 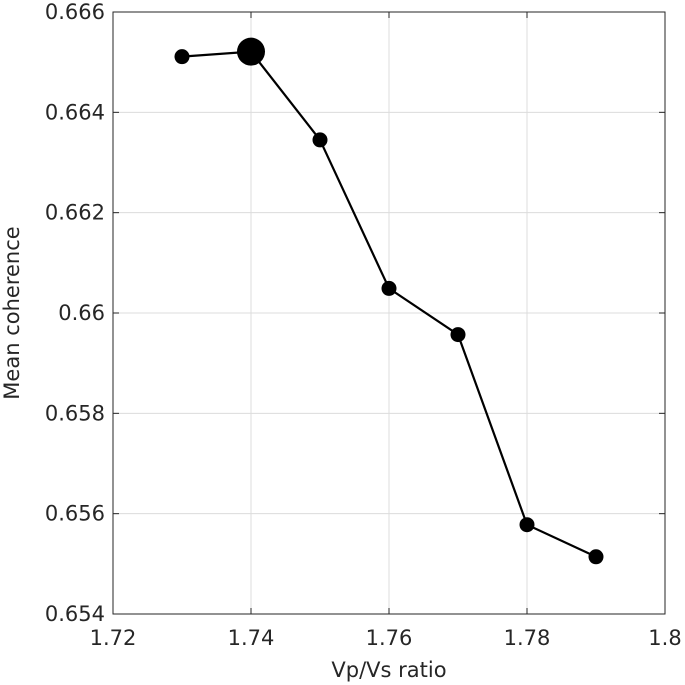 What do you see at coordinates (527, 638) in the screenshot?
I see `x-tick-label-3: 1.78` at bounding box center [527, 638].